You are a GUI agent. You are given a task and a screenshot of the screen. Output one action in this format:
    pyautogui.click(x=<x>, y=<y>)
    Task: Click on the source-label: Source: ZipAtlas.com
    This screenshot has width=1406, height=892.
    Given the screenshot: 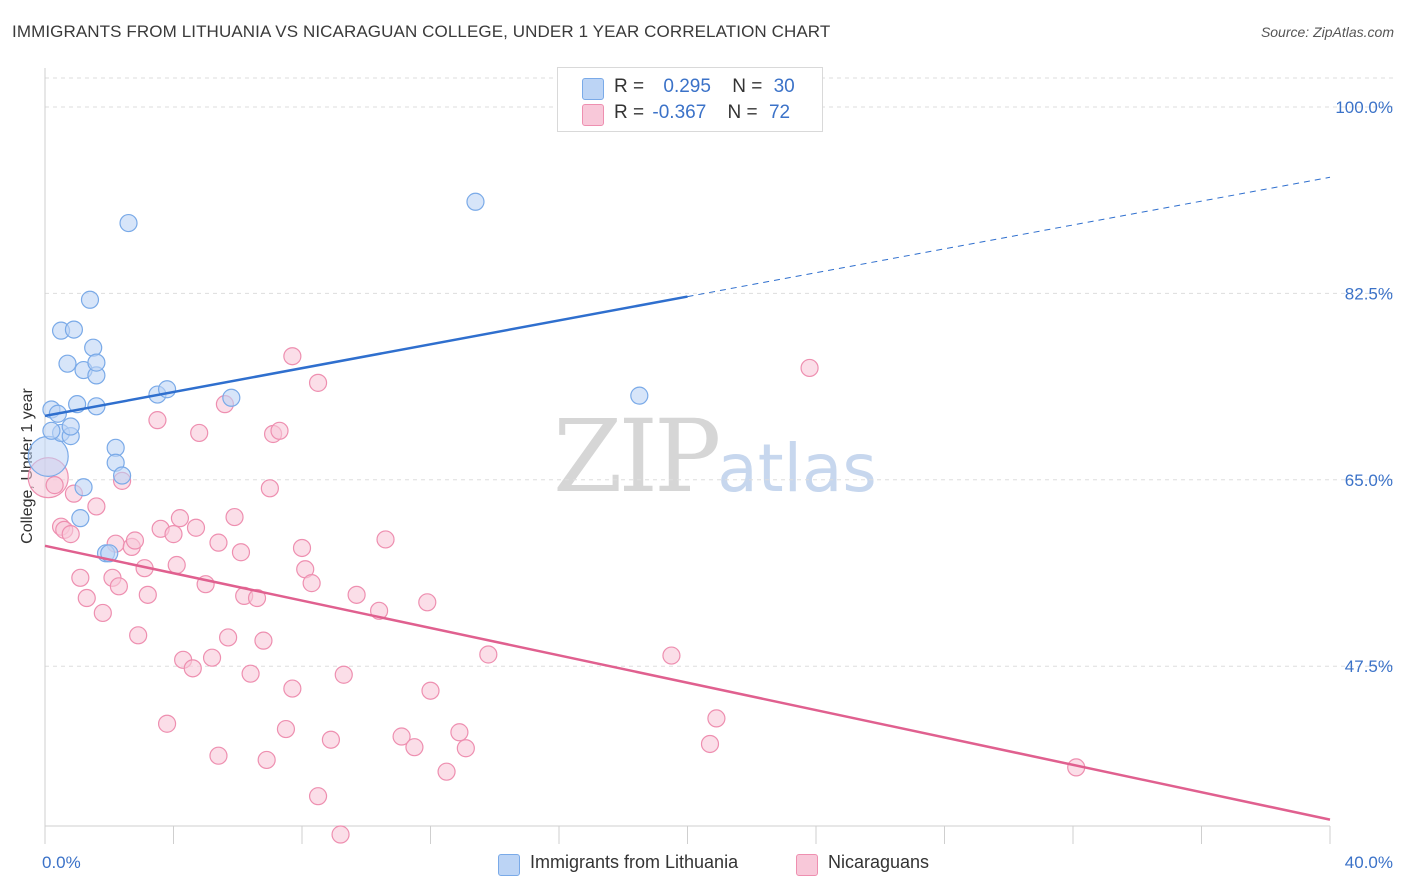 What is the action you would take?
    pyautogui.click(x=1327, y=32)
    